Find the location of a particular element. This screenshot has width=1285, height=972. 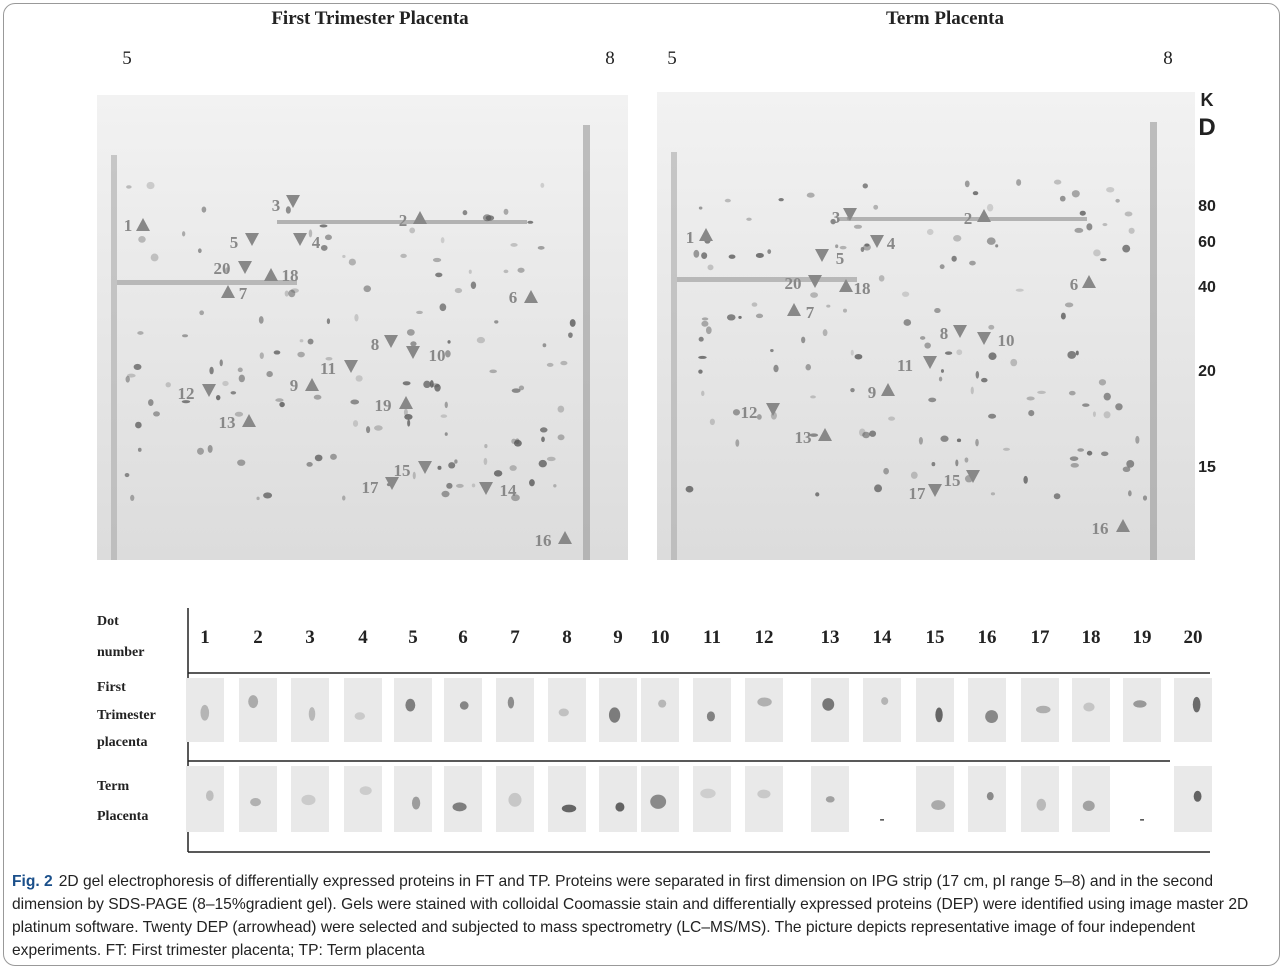

spot-label: 3 is located at coordinates (836, 217).